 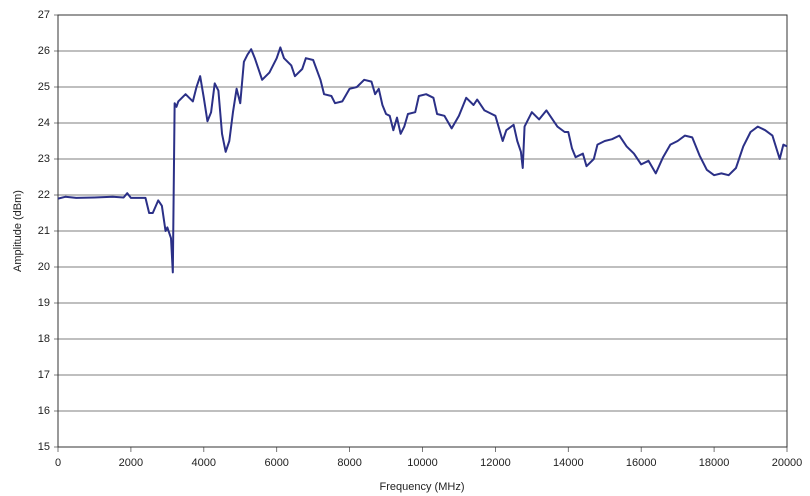 What do you see at coordinates (18, 231) in the screenshot?
I see `y-axis-label: Amplitude (dBm)` at bounding box center [18, 231].